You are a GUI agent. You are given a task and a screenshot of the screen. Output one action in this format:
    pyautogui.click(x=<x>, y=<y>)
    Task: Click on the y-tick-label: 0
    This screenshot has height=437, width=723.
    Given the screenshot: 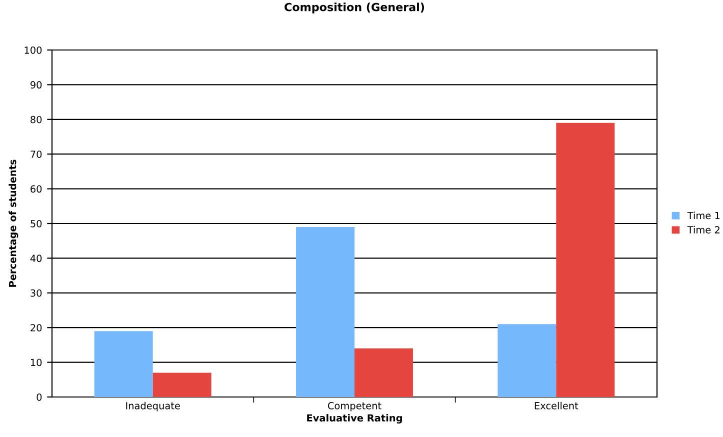 What is the action you would take?
    pyautogui.click(x=39, y=397)
    